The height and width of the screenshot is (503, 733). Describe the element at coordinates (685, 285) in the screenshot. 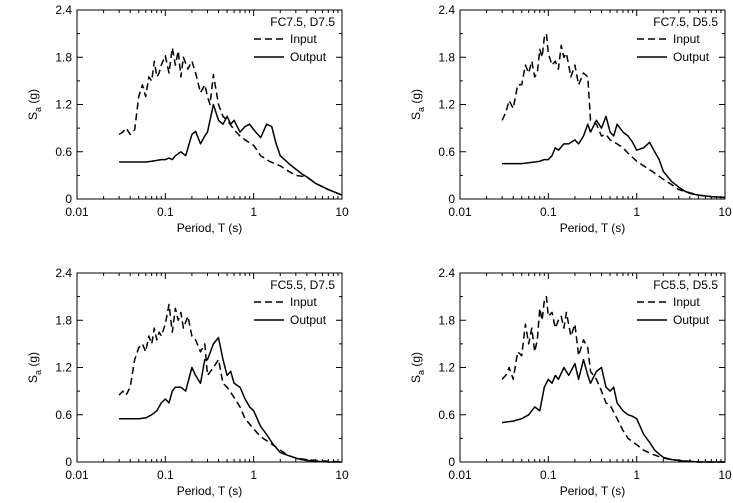

I see `panel-title: FC5.5, D5.5` at that location.